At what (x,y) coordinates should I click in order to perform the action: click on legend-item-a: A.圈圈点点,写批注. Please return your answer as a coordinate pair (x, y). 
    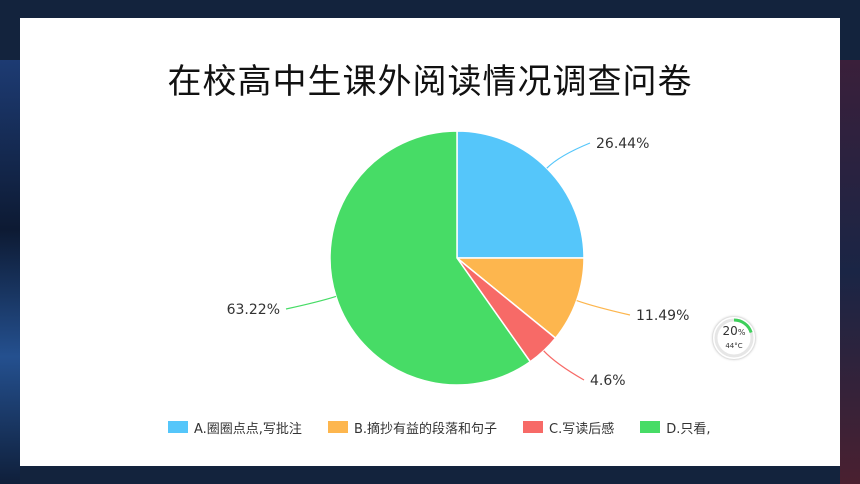
    Looking at the image, I should click on (235, 427).